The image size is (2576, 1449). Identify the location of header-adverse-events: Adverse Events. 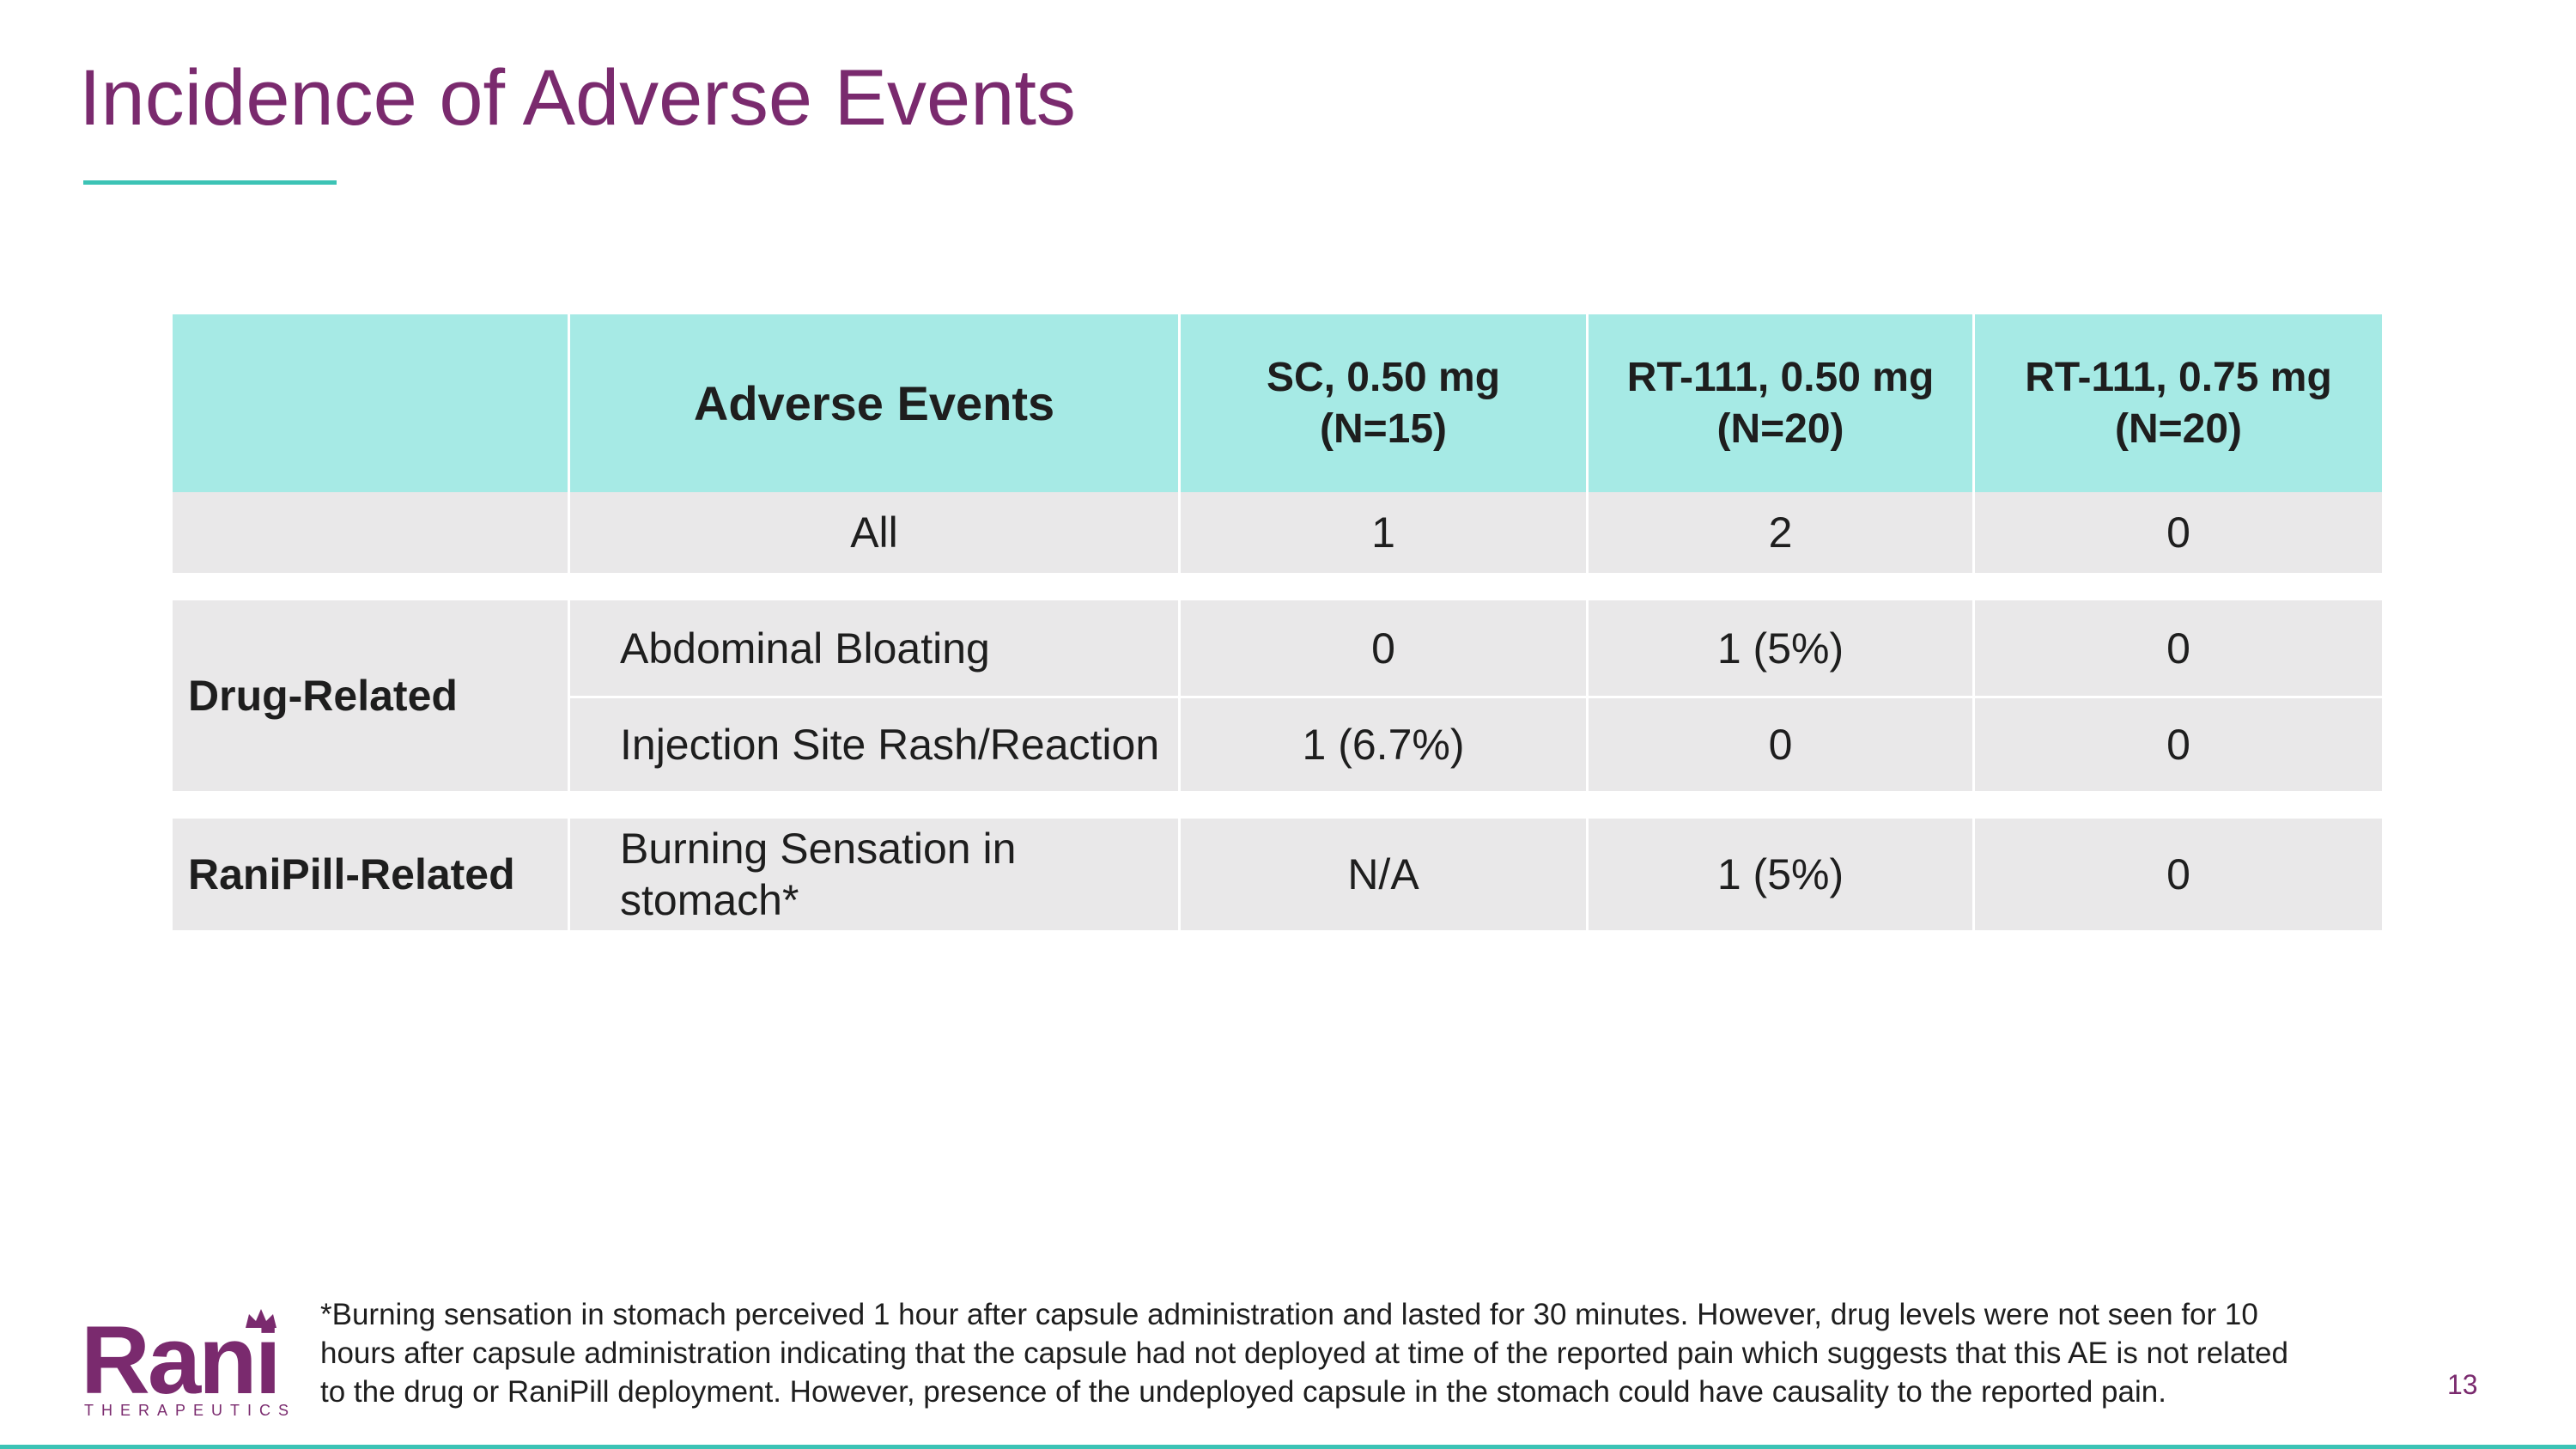
(876, 403).